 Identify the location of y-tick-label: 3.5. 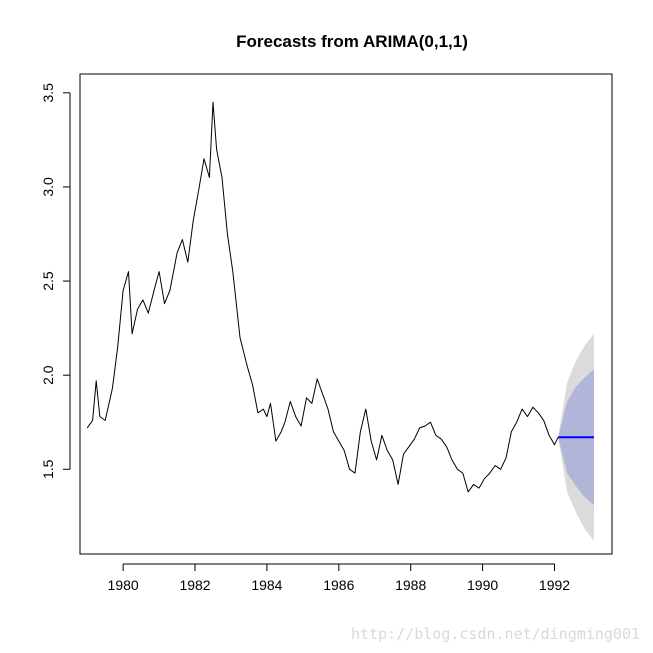
(48, 93).